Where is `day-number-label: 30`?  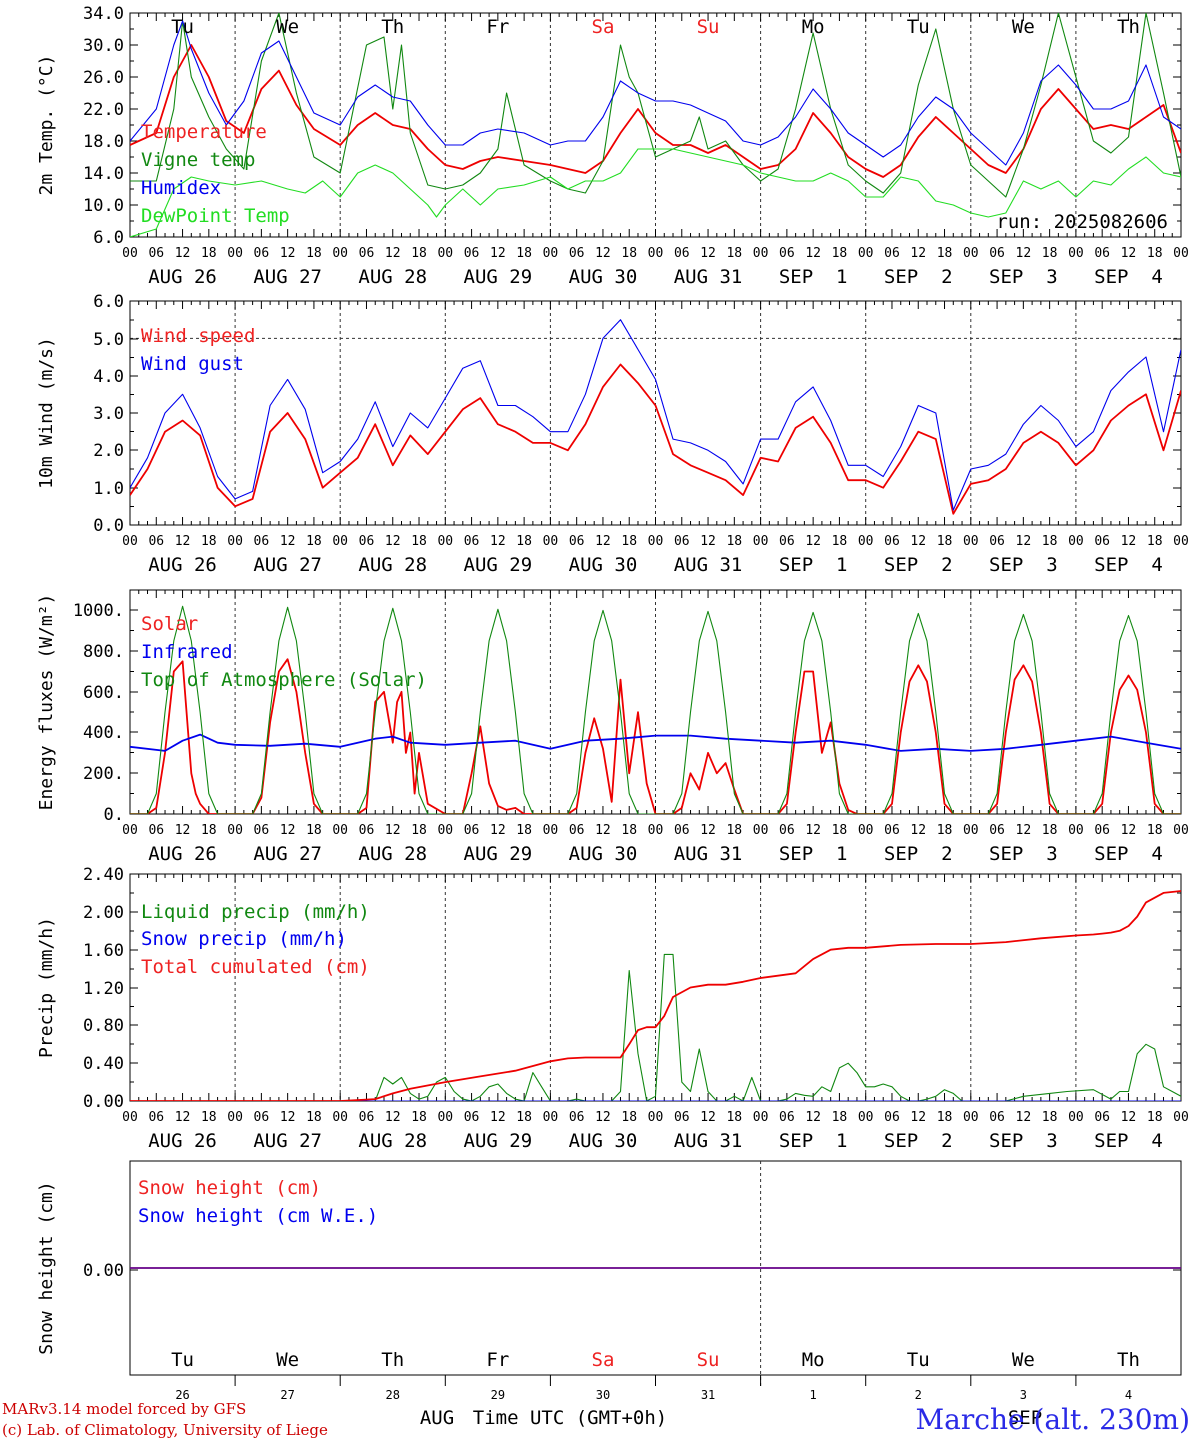
day-number-label: 30 is located at coordinates (603, 1395).